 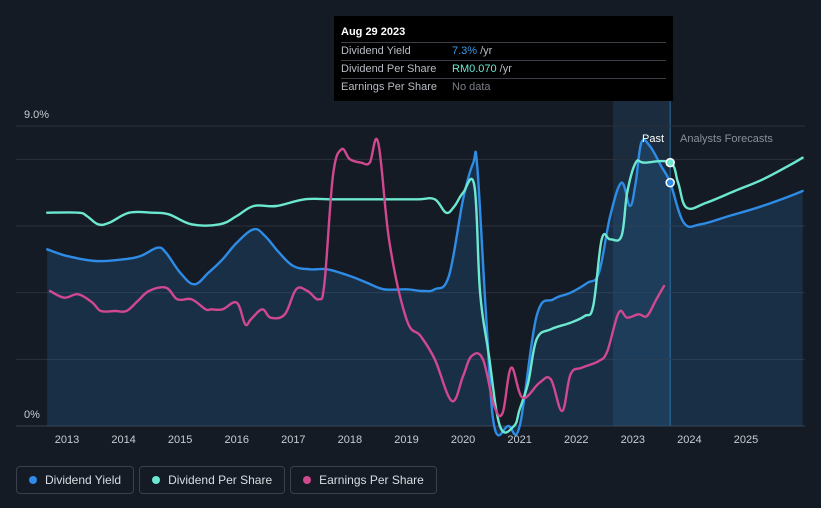 I want to click on x-tick-label: 2015, so click(x=180, y=440).